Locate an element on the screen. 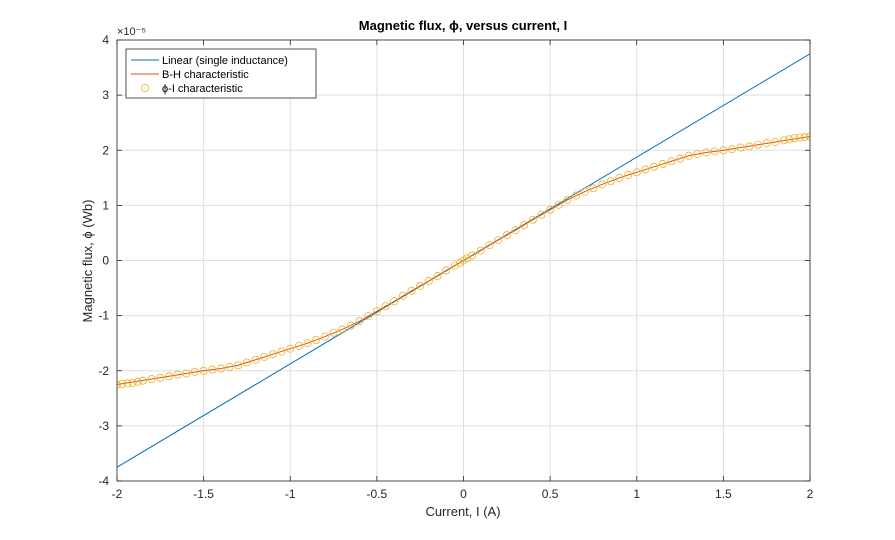 The image size is (895, 540). legend-entry: B-H characteristic is located at coordinates (205, 75).